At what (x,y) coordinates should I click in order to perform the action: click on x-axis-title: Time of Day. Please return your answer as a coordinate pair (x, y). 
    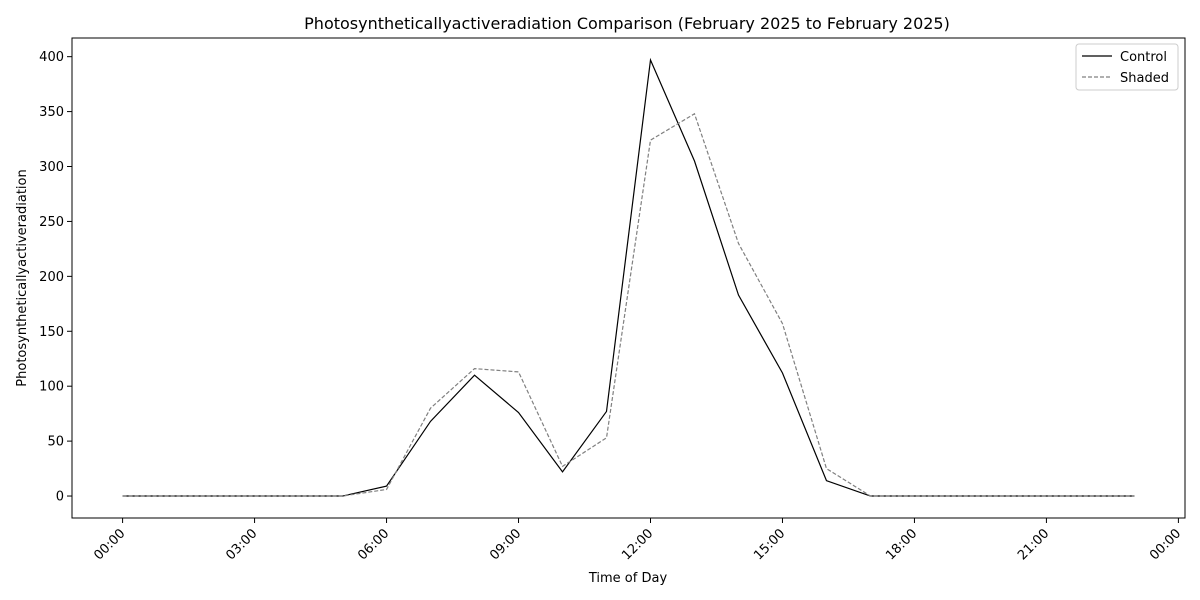
    Looking at the image, I should click on (628, 578).